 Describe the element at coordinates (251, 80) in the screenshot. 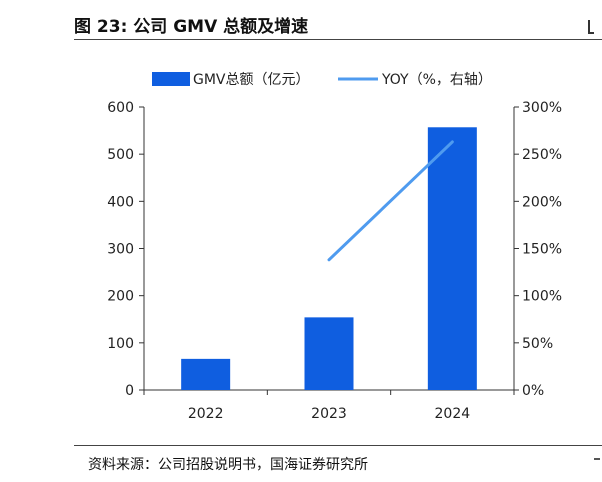

I see `legend-label-gmv: GMV总额（亿元）` at that location.